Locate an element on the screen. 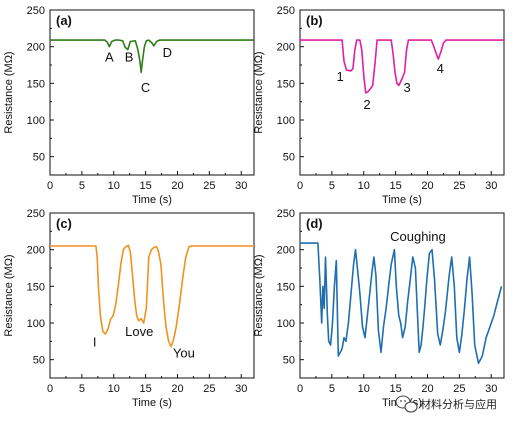  wechat-icon is located at coordinates (406, 404).